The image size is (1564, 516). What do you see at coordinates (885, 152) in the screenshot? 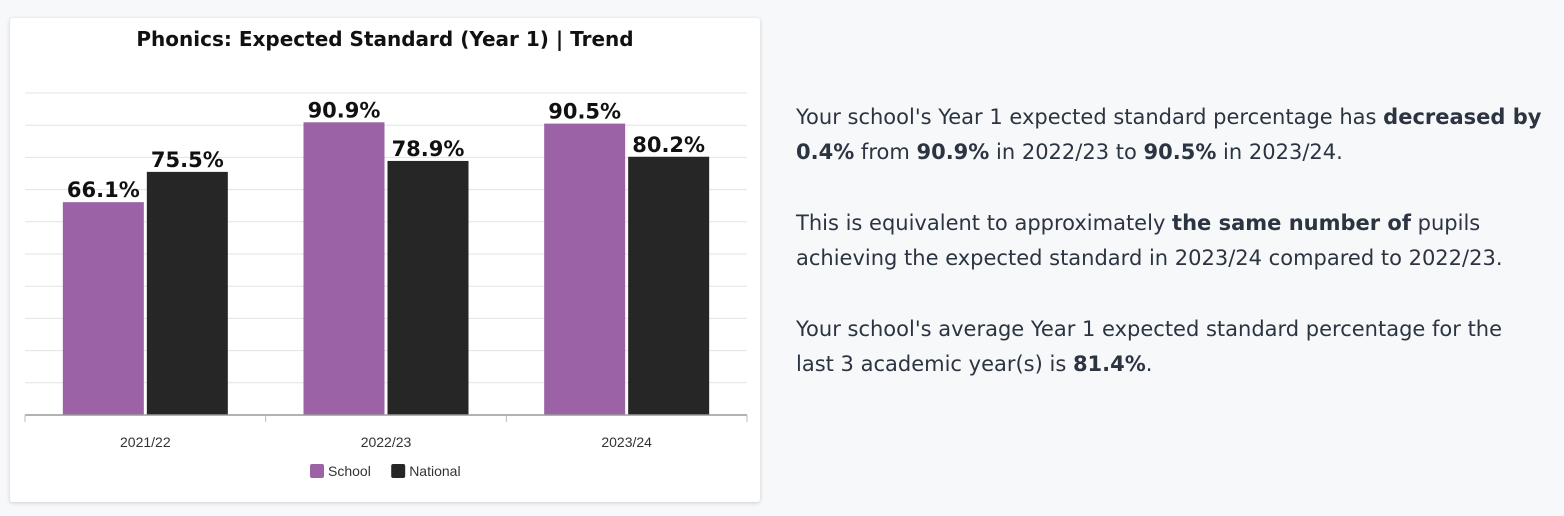
I see `summary-text-part: from` at bounding box center [885, 152].